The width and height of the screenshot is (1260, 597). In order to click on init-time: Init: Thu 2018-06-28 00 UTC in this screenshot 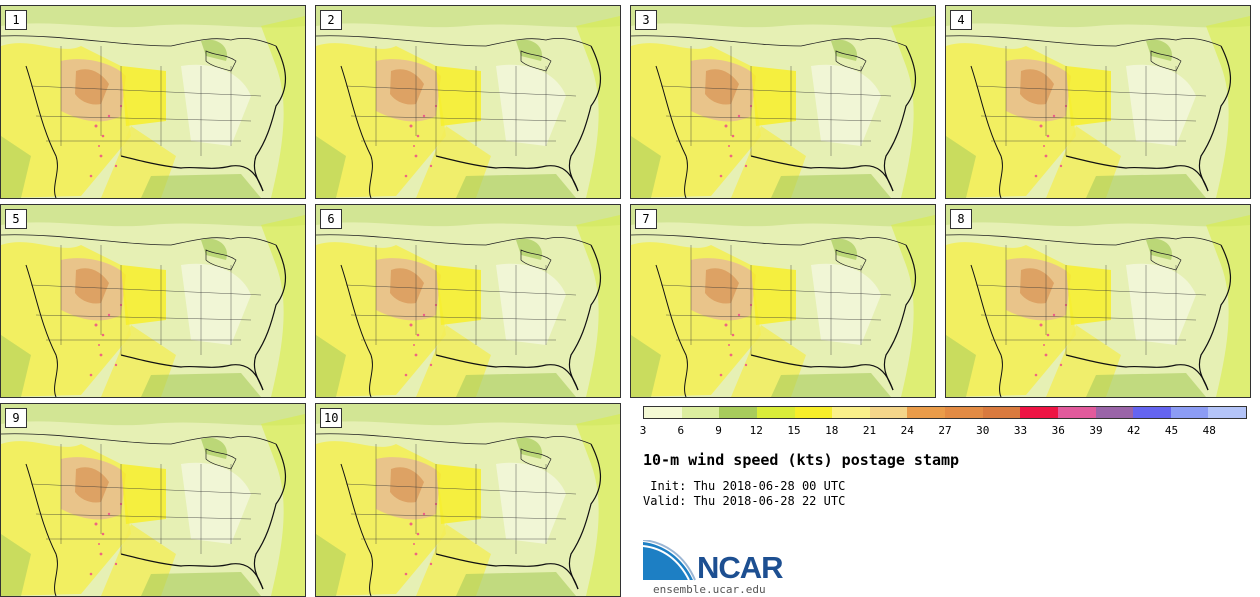, I will do `click(744, 486)`.